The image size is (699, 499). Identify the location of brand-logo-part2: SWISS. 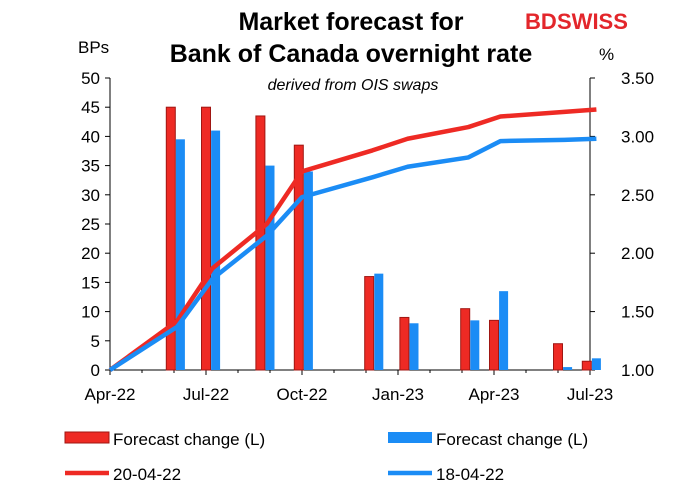
(592, 21).